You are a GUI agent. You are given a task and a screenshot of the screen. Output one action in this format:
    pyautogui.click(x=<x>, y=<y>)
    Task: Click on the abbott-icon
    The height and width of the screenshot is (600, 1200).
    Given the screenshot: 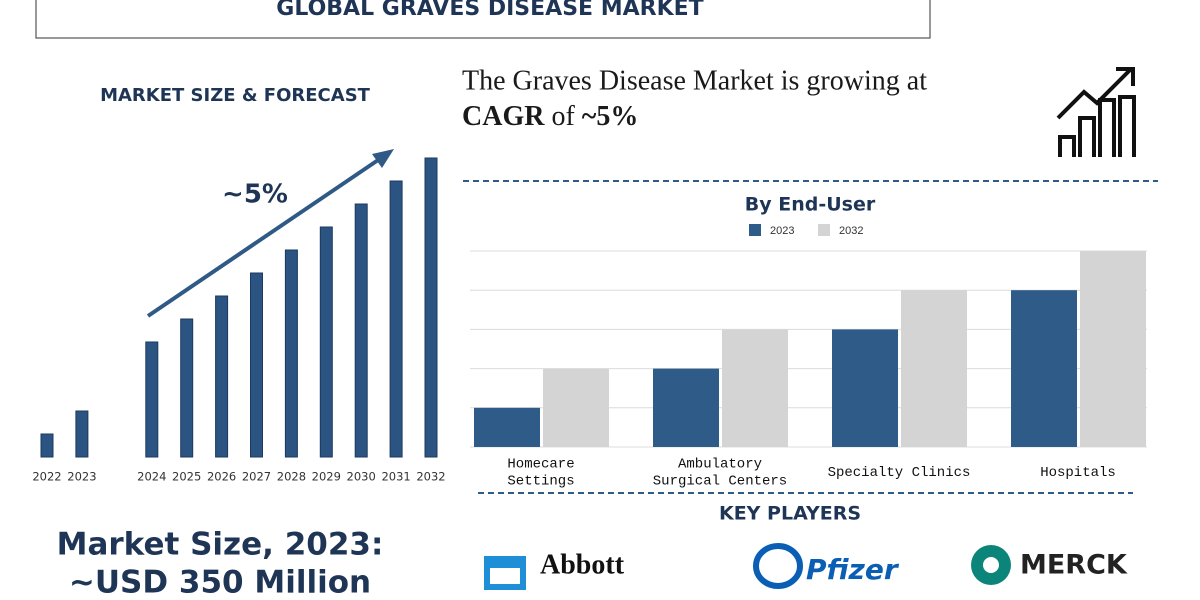 What is the action you would take?
    pyautogui.click(x=505, y=573)
    